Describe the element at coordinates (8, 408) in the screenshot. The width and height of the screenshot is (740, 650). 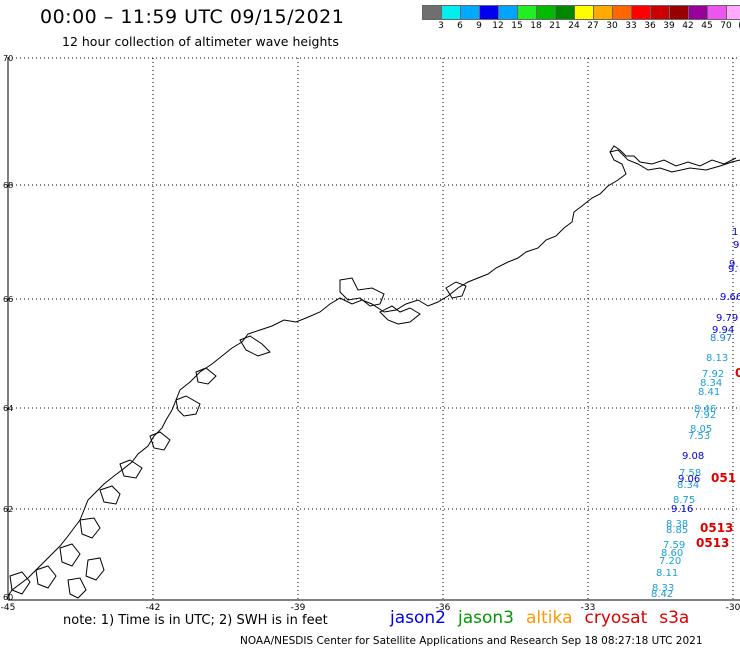
I see `lat-label: 64` at that location.